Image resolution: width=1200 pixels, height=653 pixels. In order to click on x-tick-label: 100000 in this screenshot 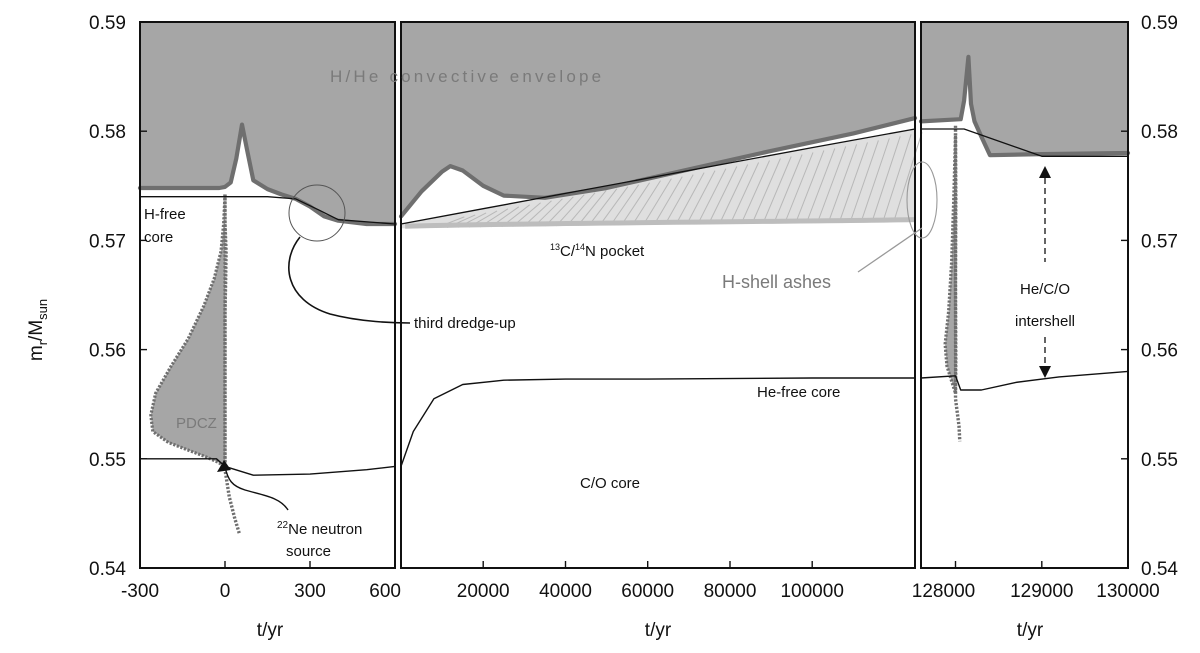, I will do `click(811, 591)`.